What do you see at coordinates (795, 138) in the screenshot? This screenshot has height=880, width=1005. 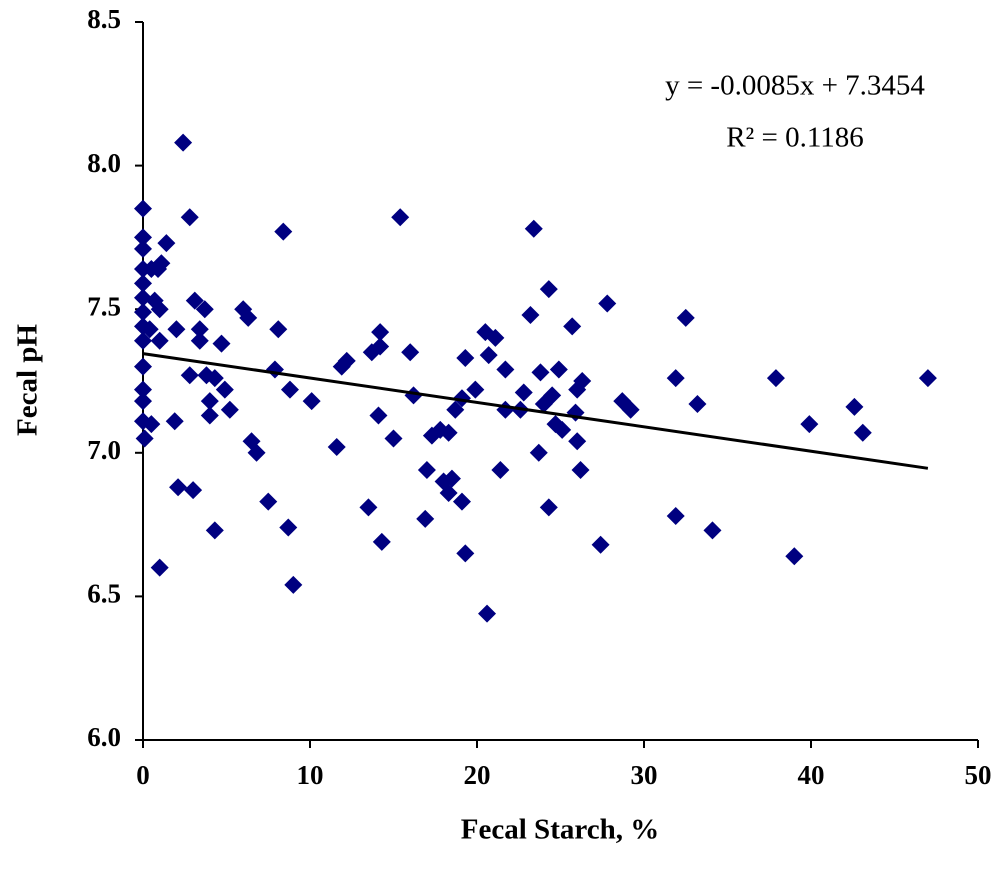 I see `r-squared: R² = 0.1186` at bounding box center [795, 138].